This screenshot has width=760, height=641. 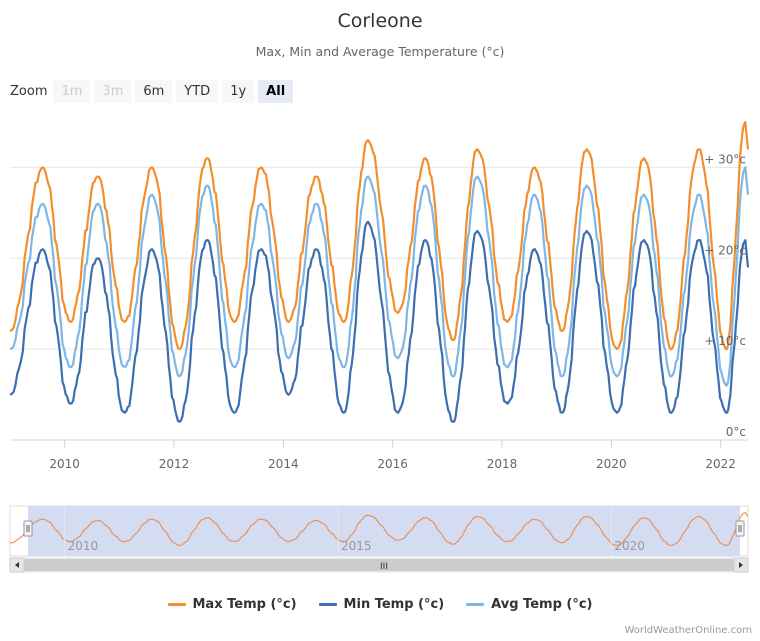 I want to click on zoom-6m-button: 6m, so click(x=154, y=91).